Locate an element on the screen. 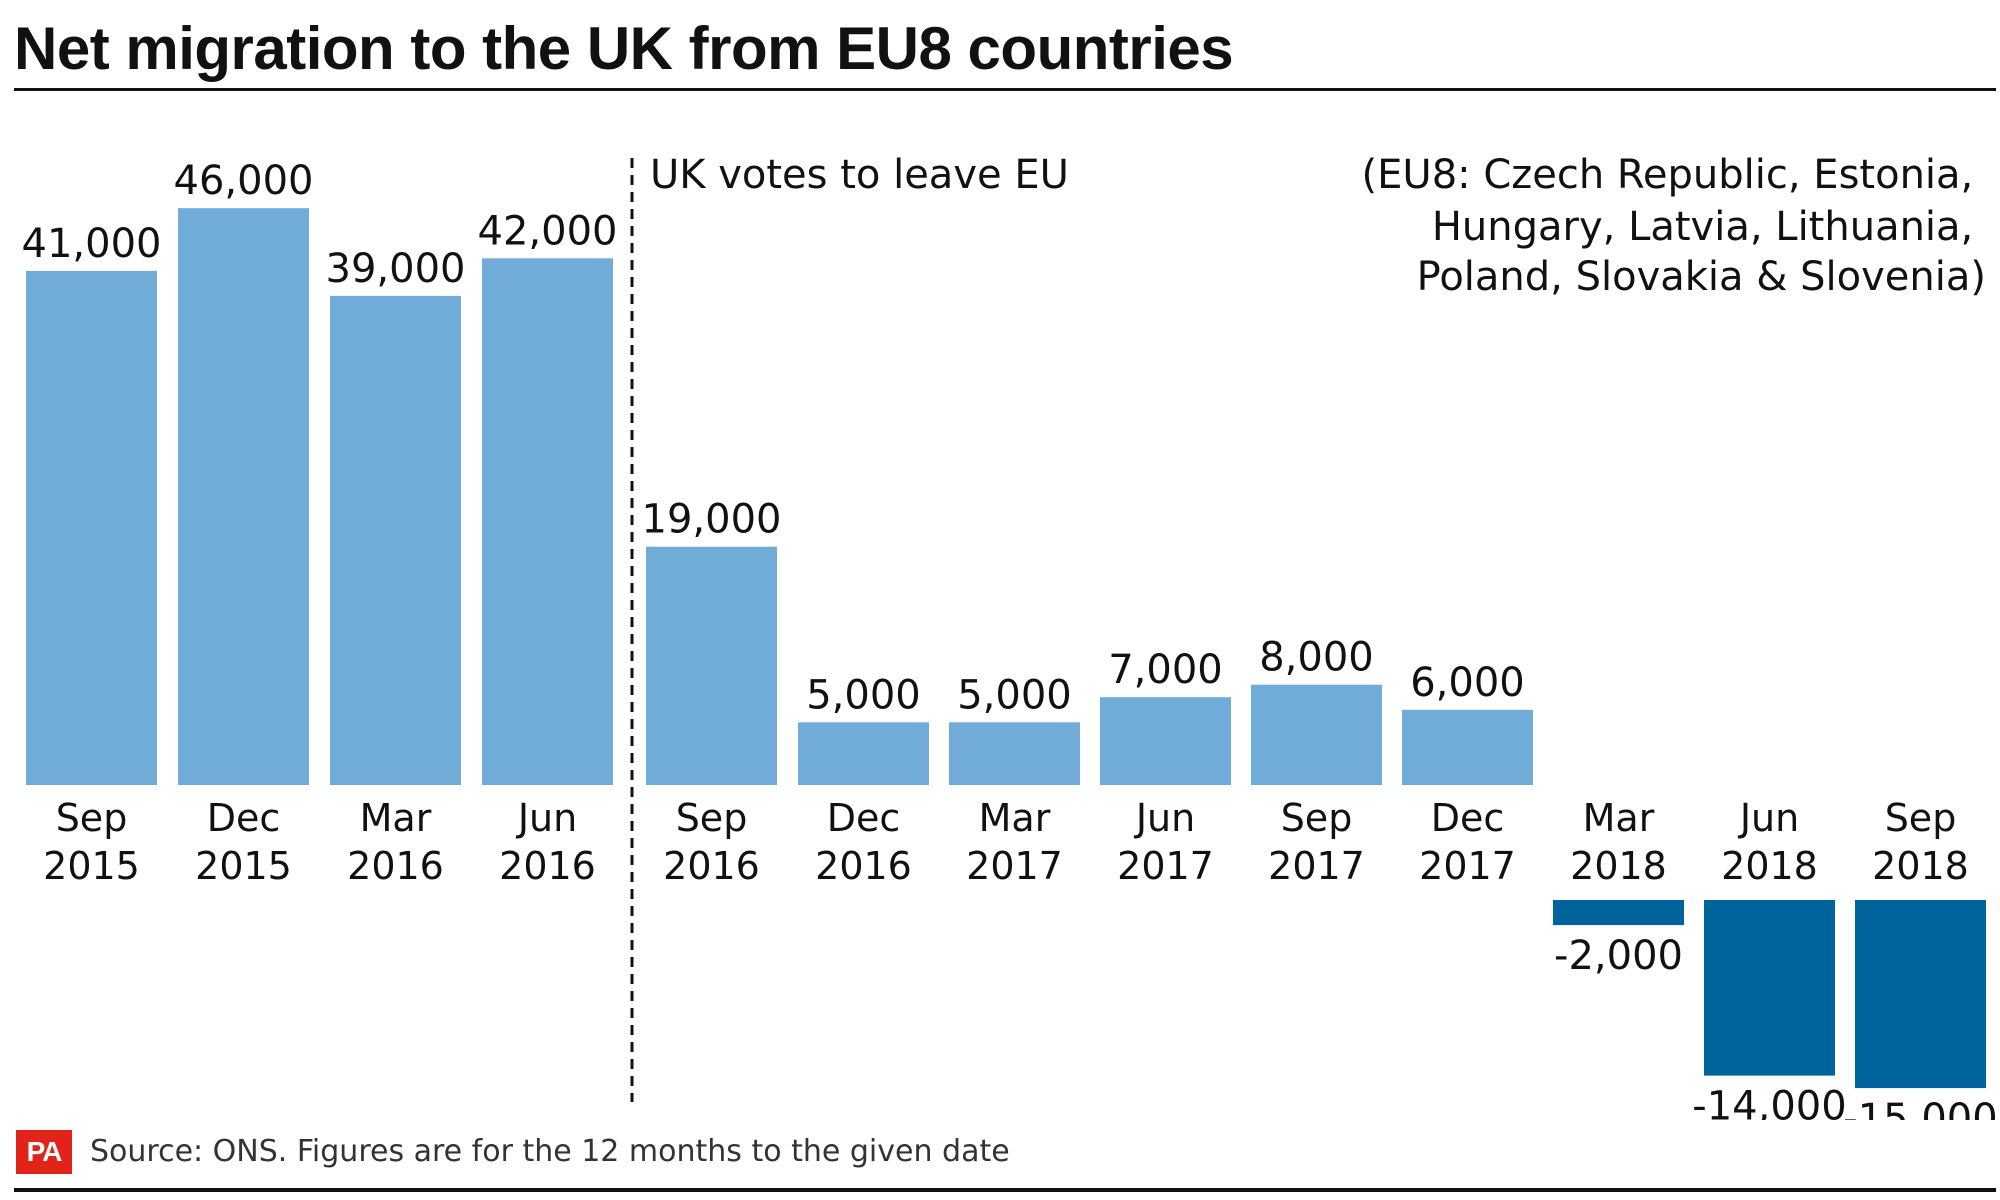 The image size is (2000, 1200). value-label-sep-2018: -15,000 is located at coordinates (1920, 1108).